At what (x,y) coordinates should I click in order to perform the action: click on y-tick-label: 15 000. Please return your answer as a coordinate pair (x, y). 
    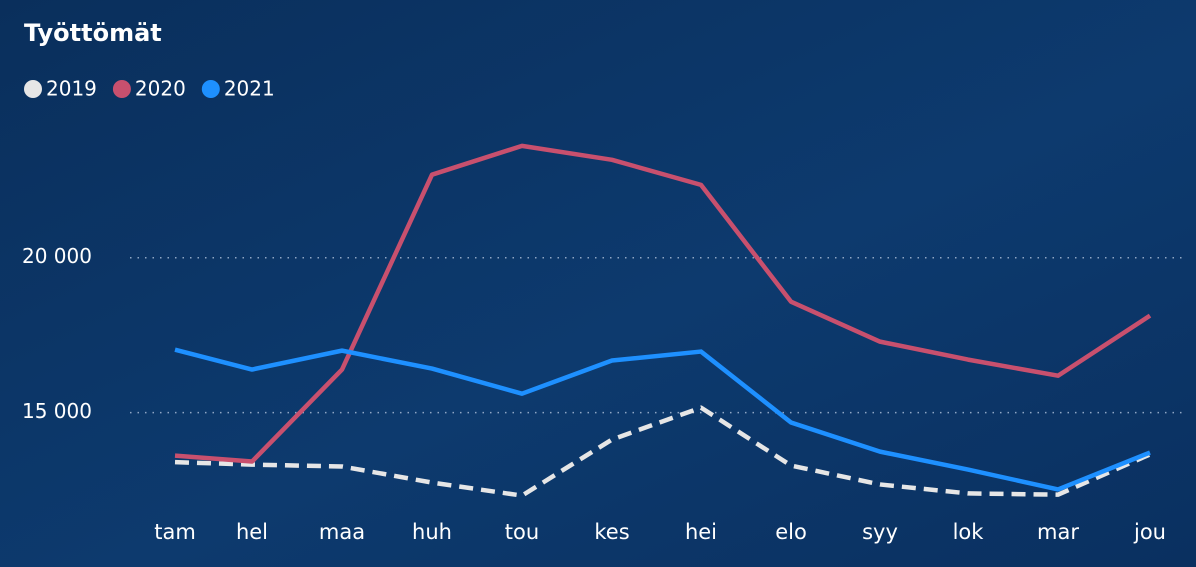
    Looking at the image, I should click on (57, 411).